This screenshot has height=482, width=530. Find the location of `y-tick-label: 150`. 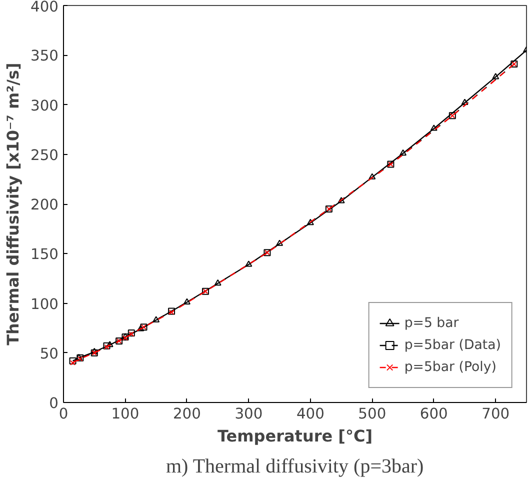

y-tick-label: 150 is located at coordinates (44, 255).